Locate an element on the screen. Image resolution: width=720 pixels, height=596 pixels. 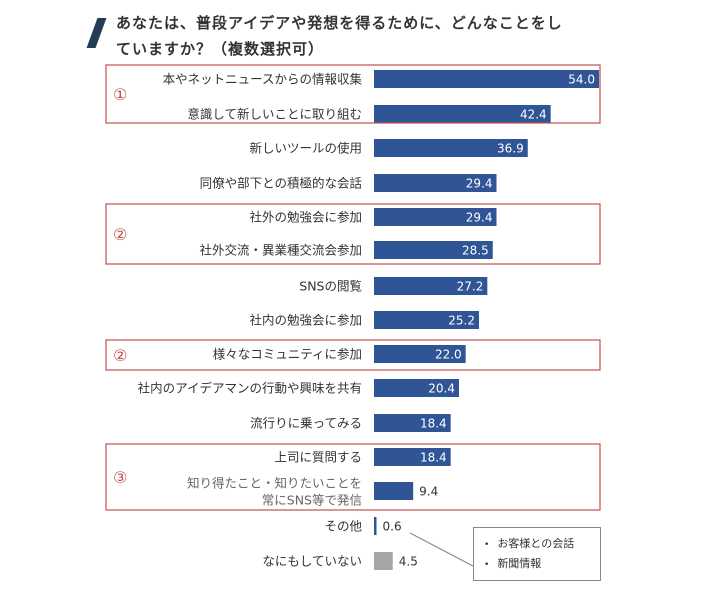
group-label-3: ③ is located at coordinates (120, 477).